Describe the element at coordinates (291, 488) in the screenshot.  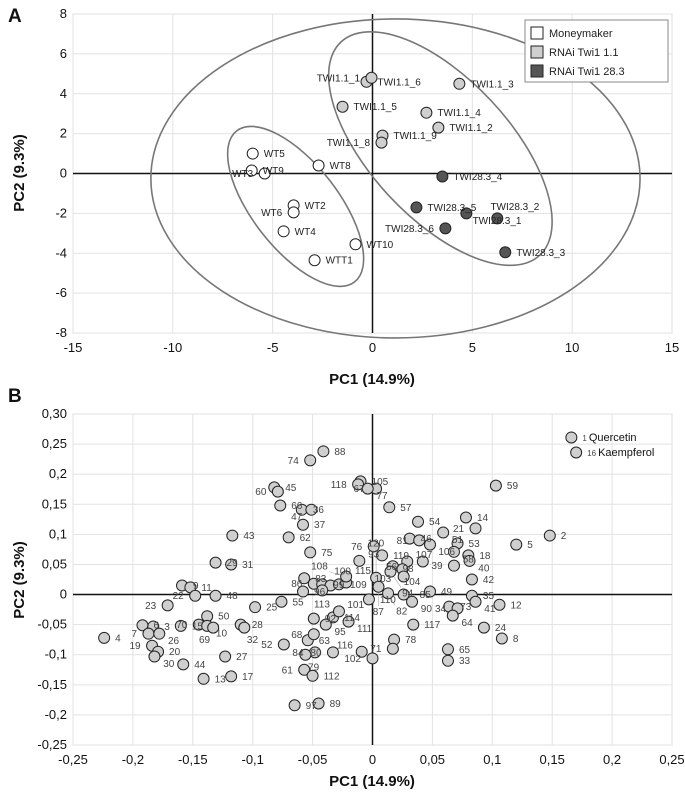
I see `point-label: 45` at that location.